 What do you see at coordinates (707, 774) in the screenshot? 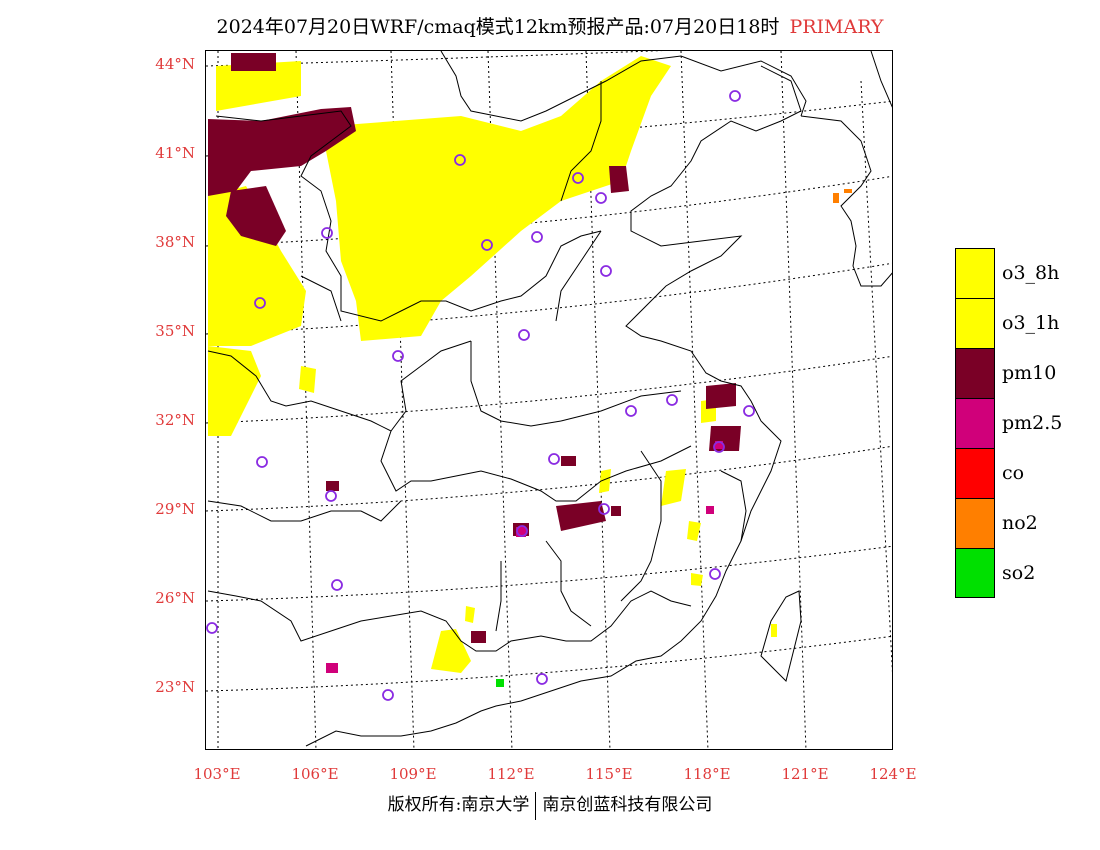
I see `lon-label-118: 118°E` at bounding box center [707, 774].